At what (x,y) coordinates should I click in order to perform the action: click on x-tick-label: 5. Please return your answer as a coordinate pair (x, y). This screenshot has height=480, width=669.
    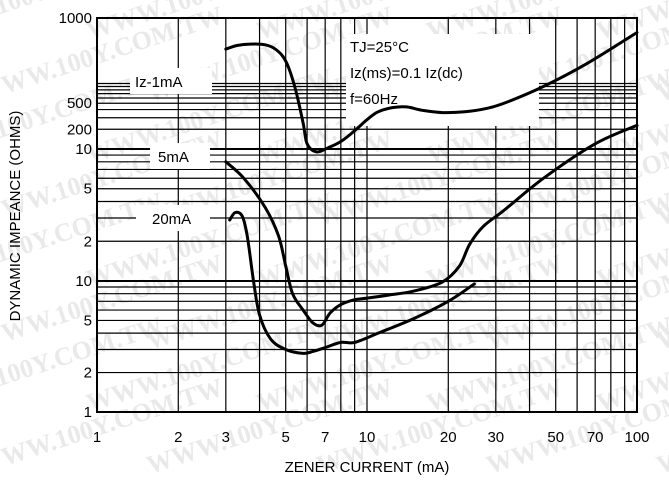
    Looking at the image, I should click on (286, 437).